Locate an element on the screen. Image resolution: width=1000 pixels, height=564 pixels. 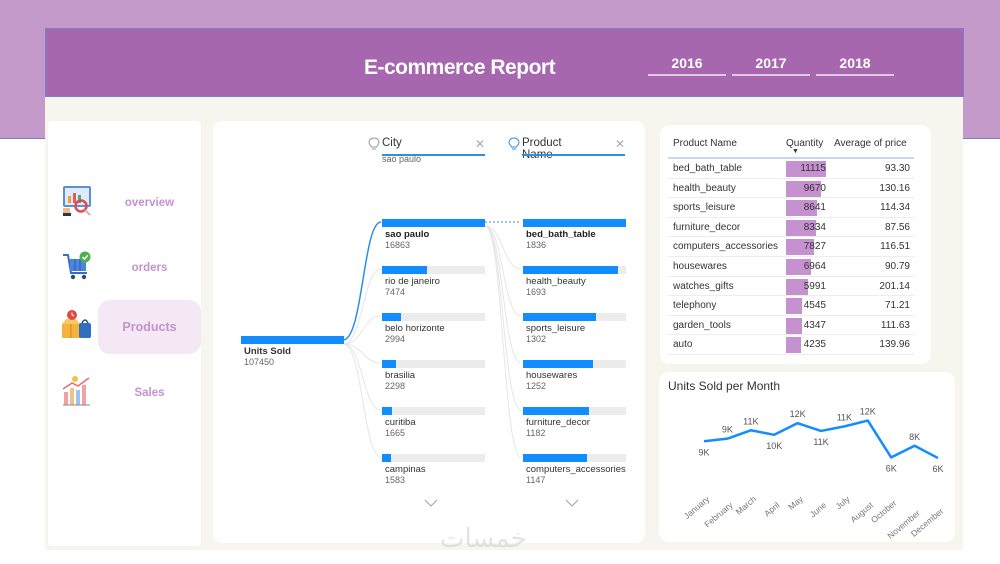
node-label: campinas is located at coordinates (405, 469).